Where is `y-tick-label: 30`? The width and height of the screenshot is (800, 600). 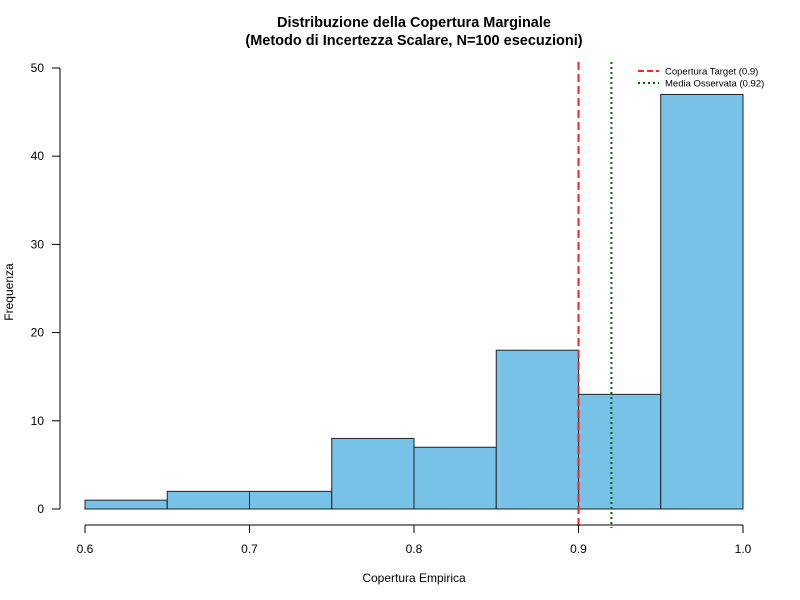 y-tick-label: 30 is located at coordinates (38, 244).